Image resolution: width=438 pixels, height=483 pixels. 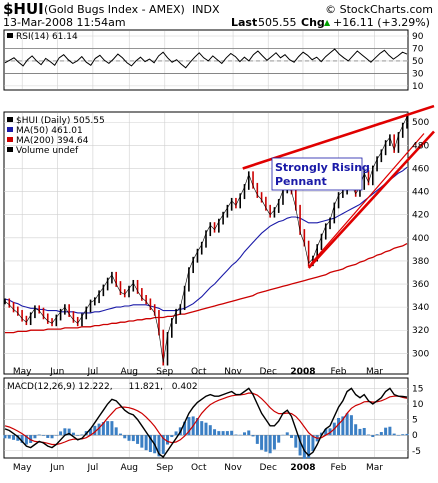 I want to click on macd-lines, so click(x=206, y=422).